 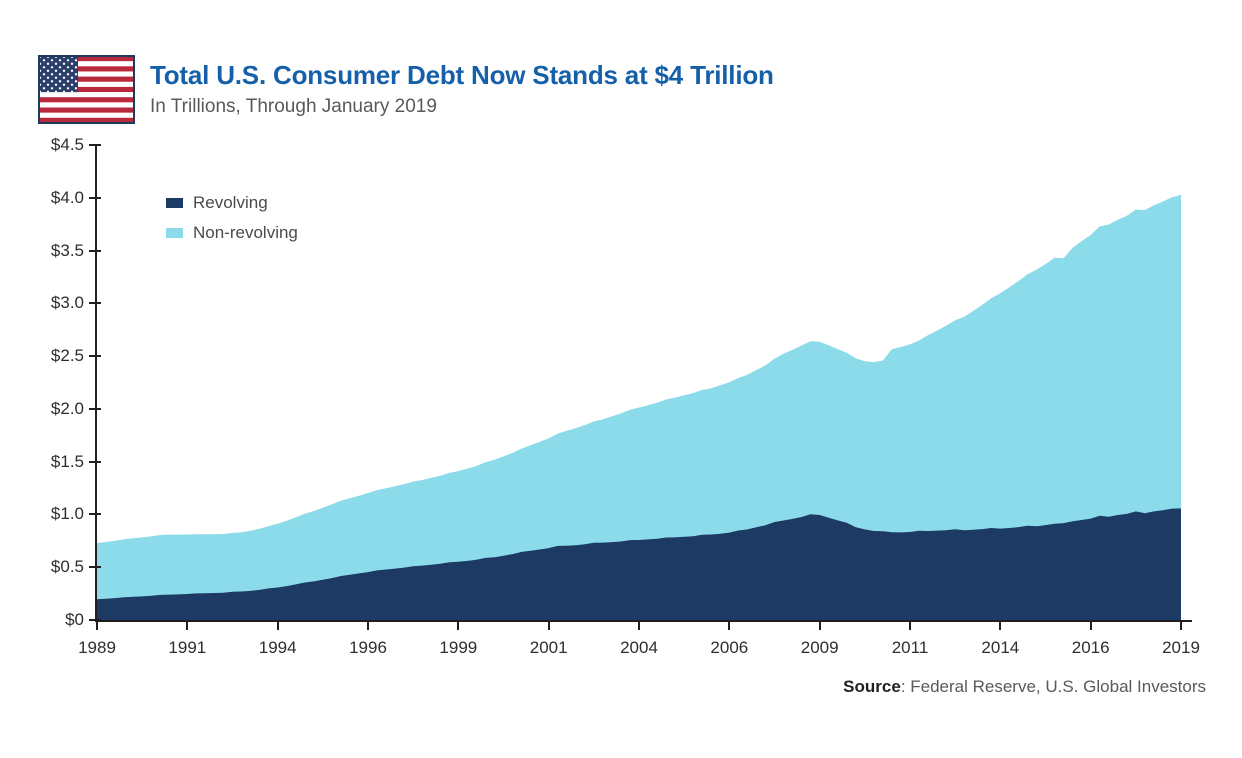 What do you see at coordinates (1000, 647) in the screenshot?
I see `x-tick-label: 2014` at bounding box center [1000, 647].